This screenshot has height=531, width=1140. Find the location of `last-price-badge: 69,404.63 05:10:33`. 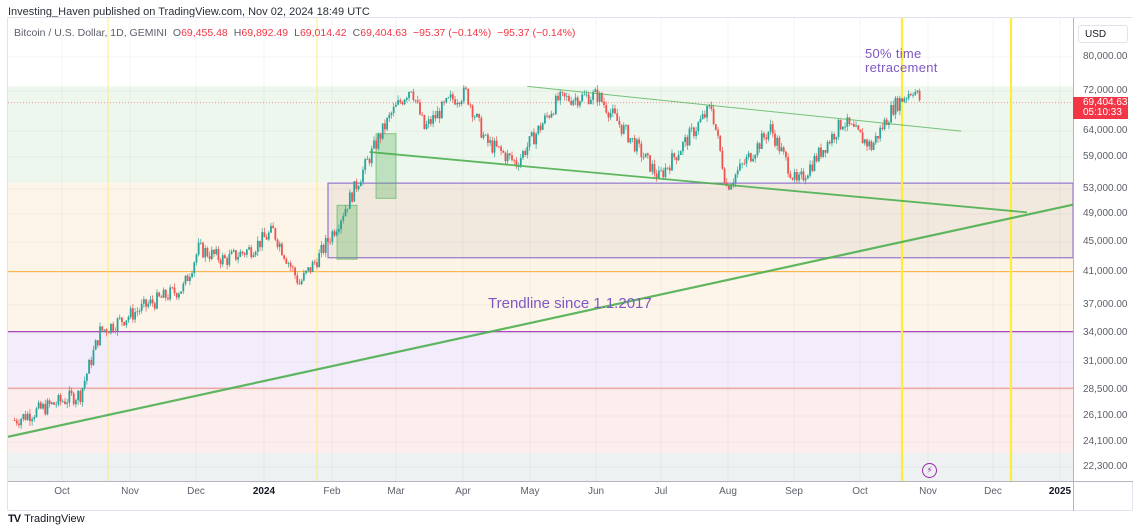

last-price-badge: 69,404.63 05:10:33 is located at coordinates (1100, 108).